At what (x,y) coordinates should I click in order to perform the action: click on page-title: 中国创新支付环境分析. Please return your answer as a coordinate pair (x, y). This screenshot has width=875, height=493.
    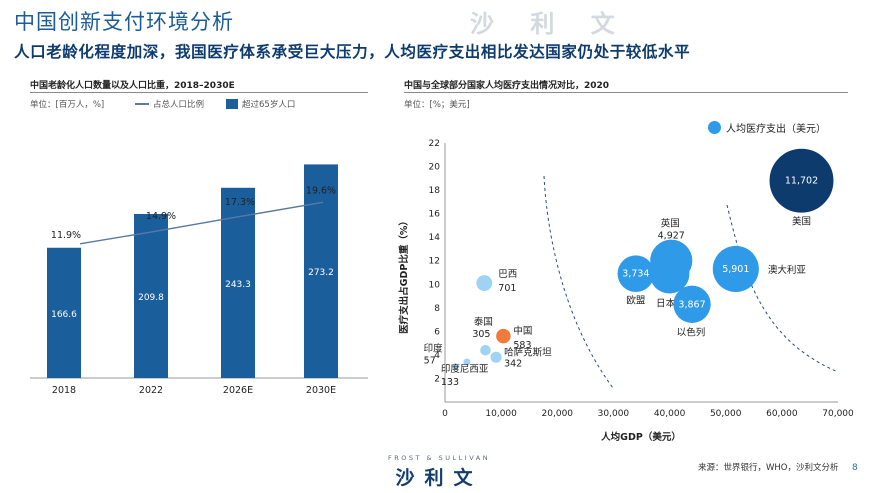
    Looking at the image, I should click on (124, 22).